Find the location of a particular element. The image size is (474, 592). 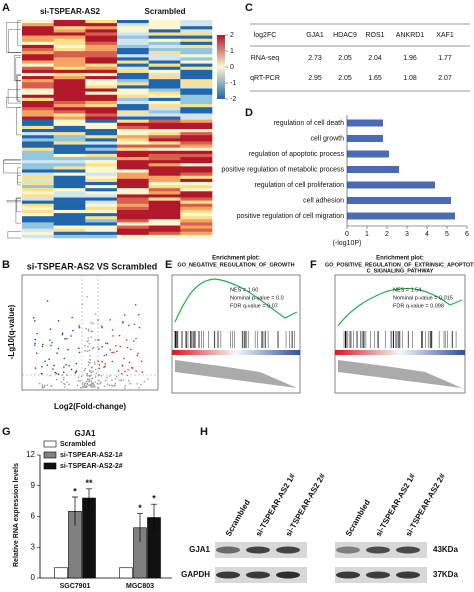

y-tick-label: 12 is located at coordinates (30, 454).